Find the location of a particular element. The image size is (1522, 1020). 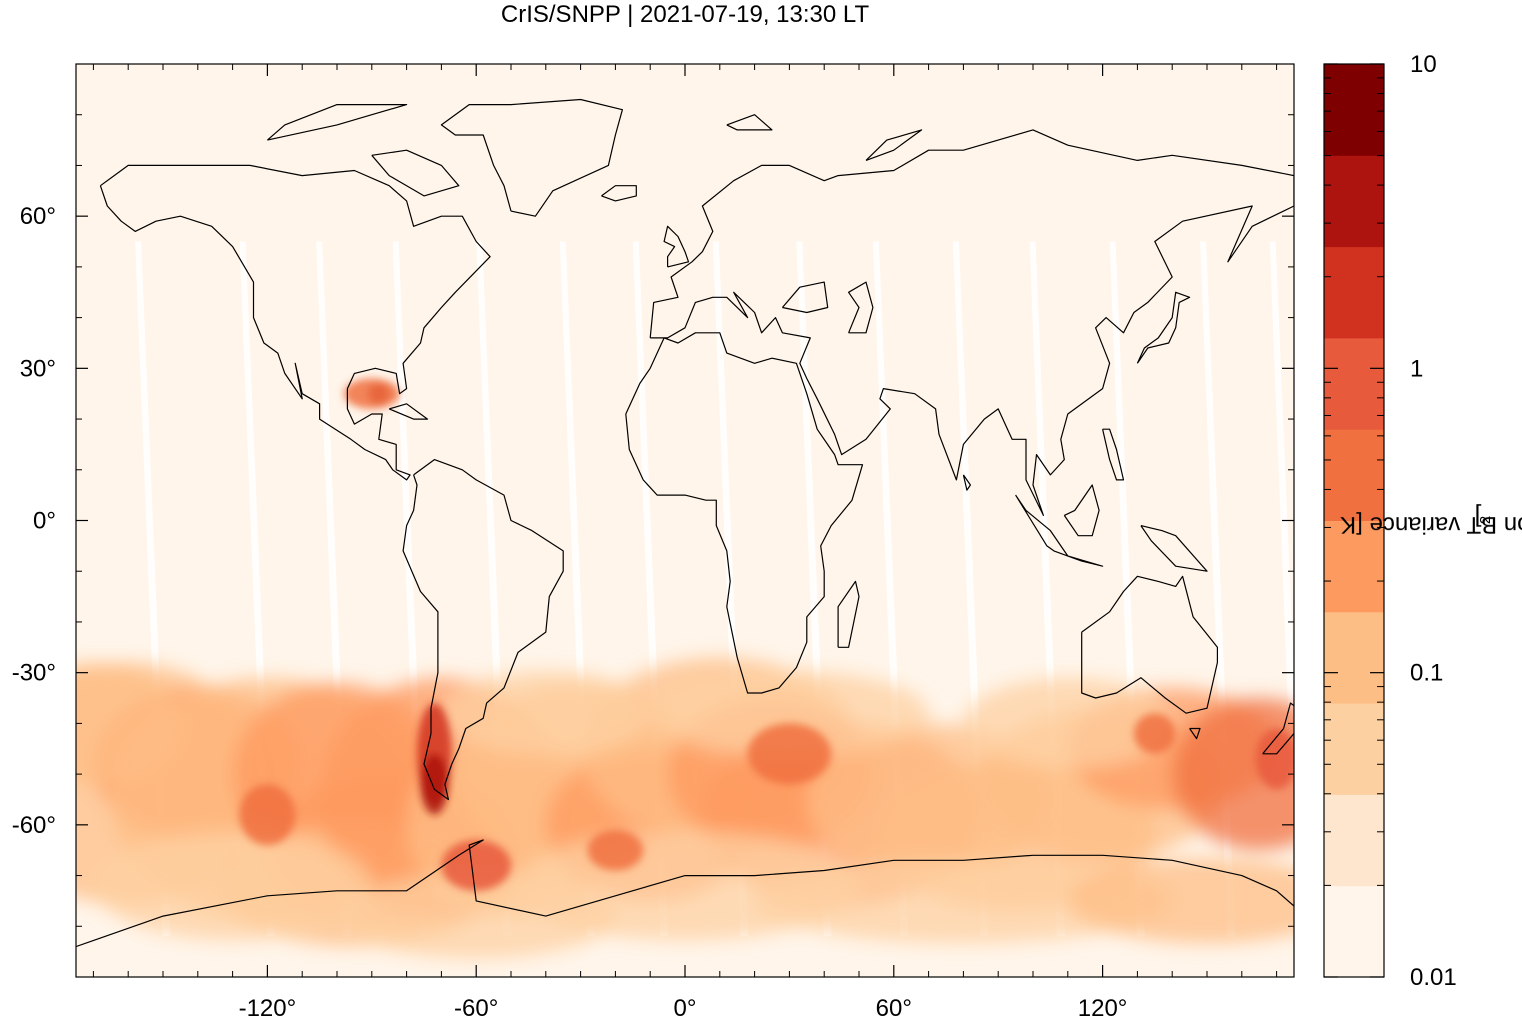

colorbar-ticks: 10 1 0.1 0.01 is located at coordinates (1390, 521).